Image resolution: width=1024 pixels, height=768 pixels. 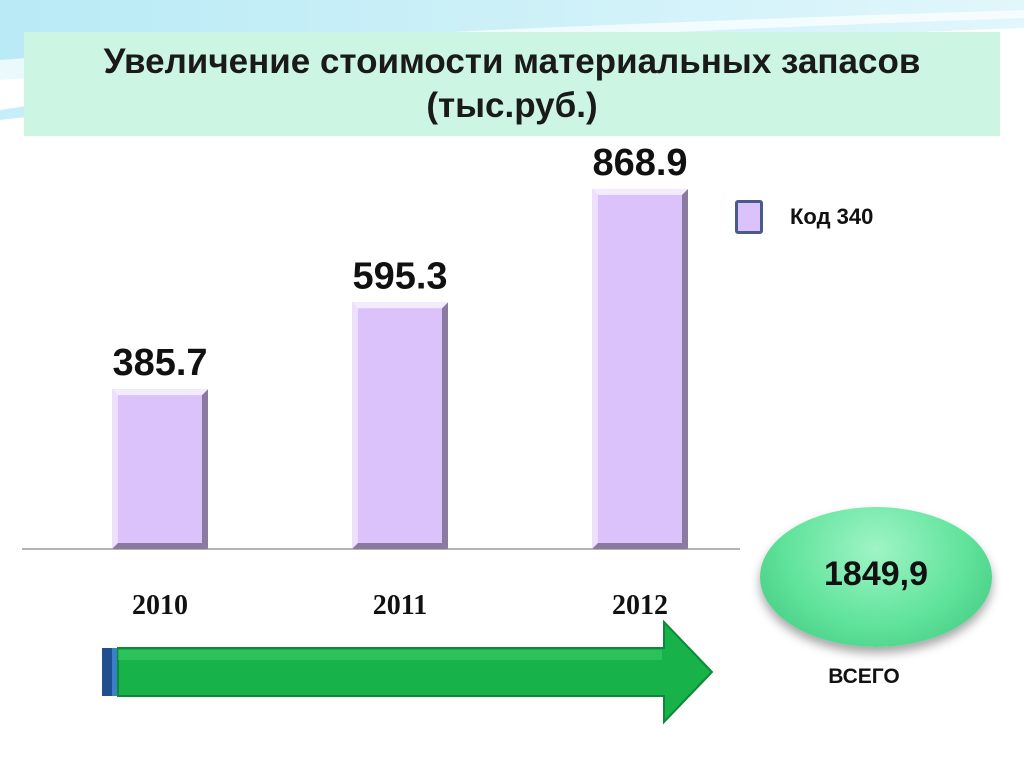 What do you see at coordinates (640, 605) in the screenshot?
I see `category-label-2012: 2012` at bounding box center [640, 605].